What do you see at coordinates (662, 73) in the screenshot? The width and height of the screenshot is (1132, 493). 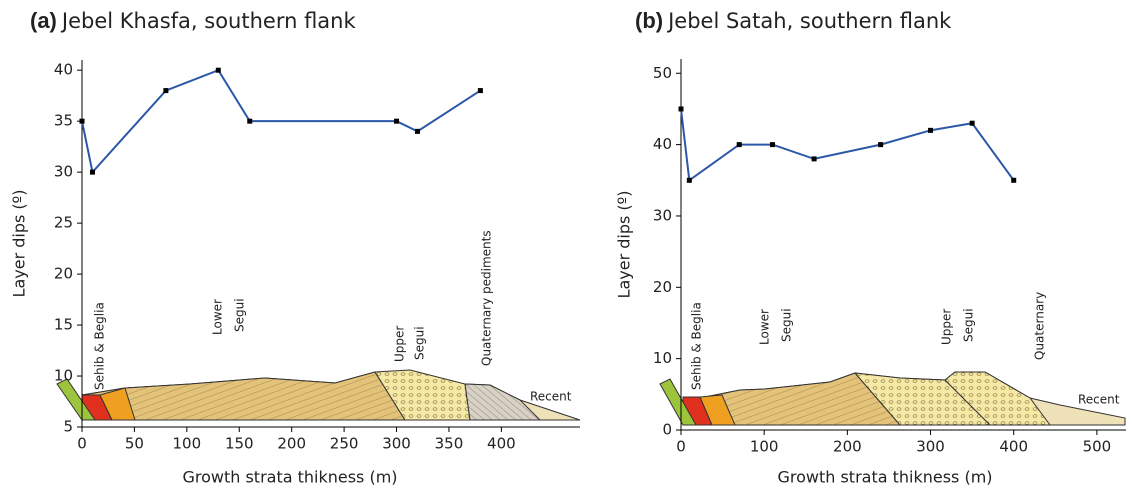 I see `y-tick-label: 50` at bounding box center [662, 73].